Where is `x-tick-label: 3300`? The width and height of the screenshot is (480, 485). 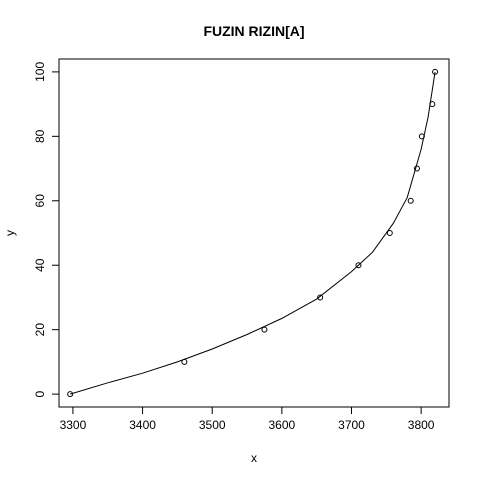
x-tick-label: 3300 is located at coordinates (73, 425).